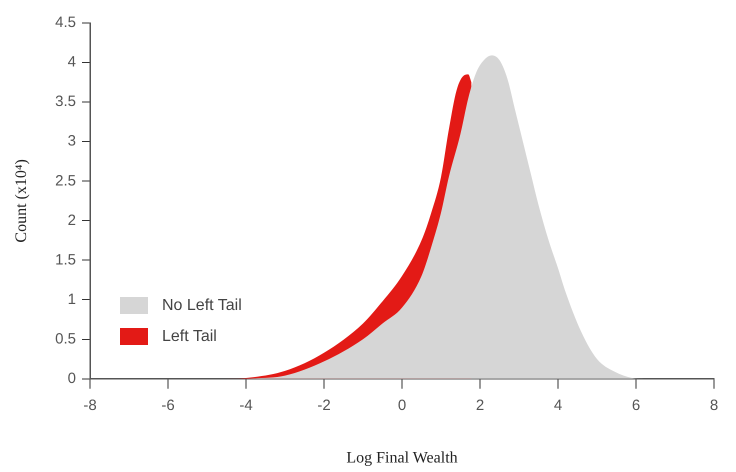 The width and height of the screenshot is (736, 472). What do you see at coordinates (202, 305) in the screenshot?
I see `legend-label: No Left Tail` at bounding box center [202, 305].